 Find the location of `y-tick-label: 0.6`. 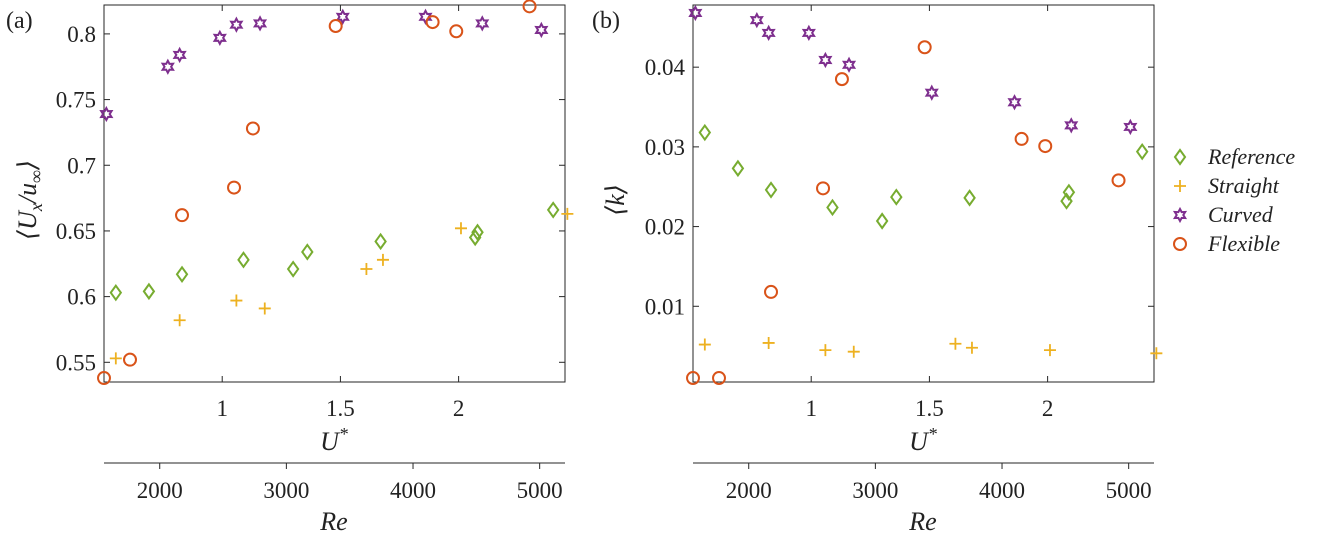

y-tick-label: 0.6 is located at coordinates (81, 297).